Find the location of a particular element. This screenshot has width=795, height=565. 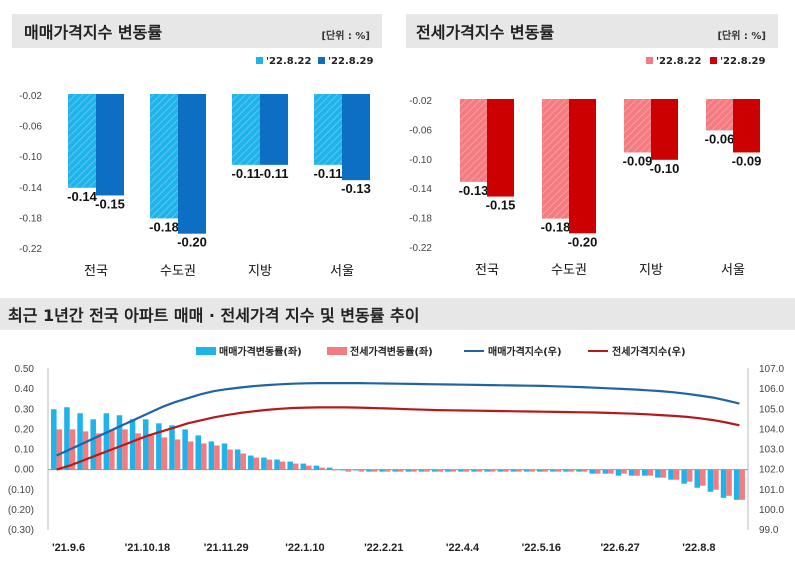

sale-legend: '22.8.22 '22.8.29 is located at coordinates (314, 61).